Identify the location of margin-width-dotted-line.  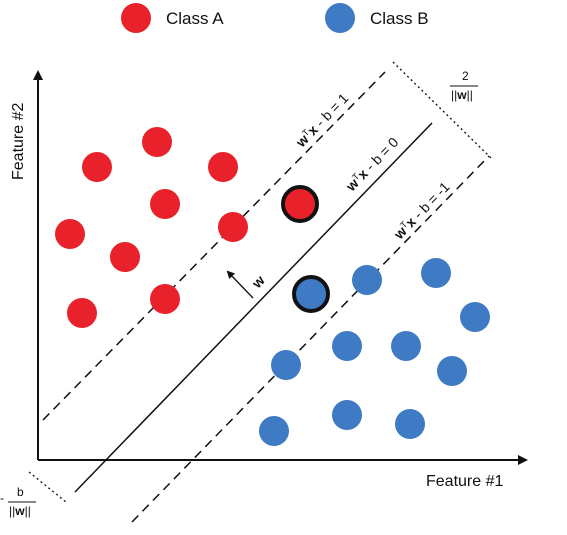
(442, 110).